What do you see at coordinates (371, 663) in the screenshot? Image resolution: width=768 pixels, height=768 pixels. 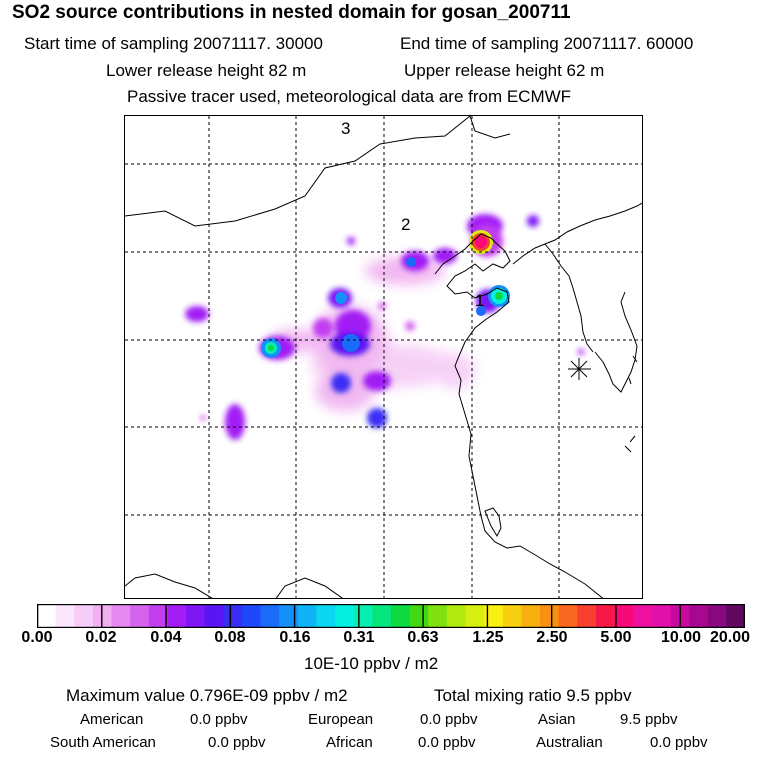 I see `colorbar-unit: 10E-10 ppbv / m2` at bounding box center [371, 663].